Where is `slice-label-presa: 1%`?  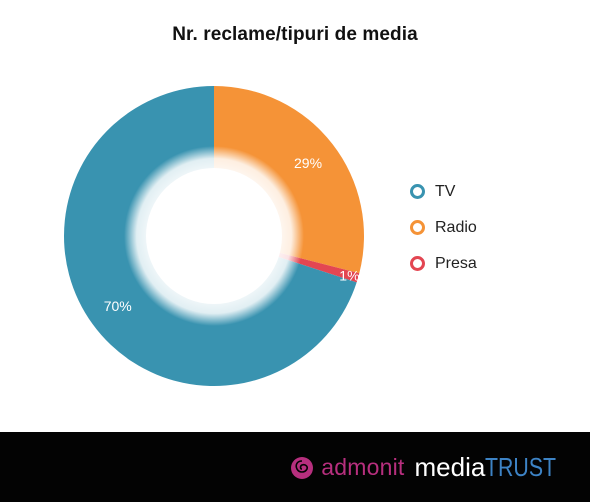
slice-label-presa: 1% is located at coordinates (349, 275).